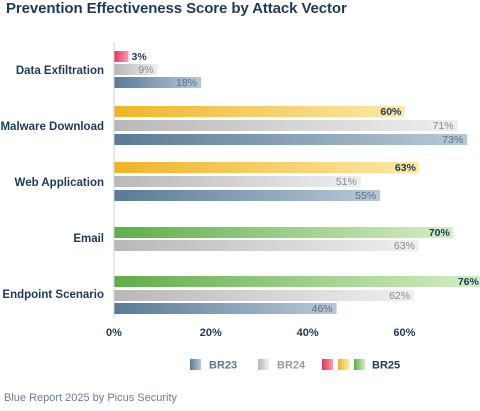 This screenshot has height=411, width=480. What do you see at coordinates (223, 366) in the screenshot?
I see `legend-label-br23: BR23` at bounding box center [223, 366].